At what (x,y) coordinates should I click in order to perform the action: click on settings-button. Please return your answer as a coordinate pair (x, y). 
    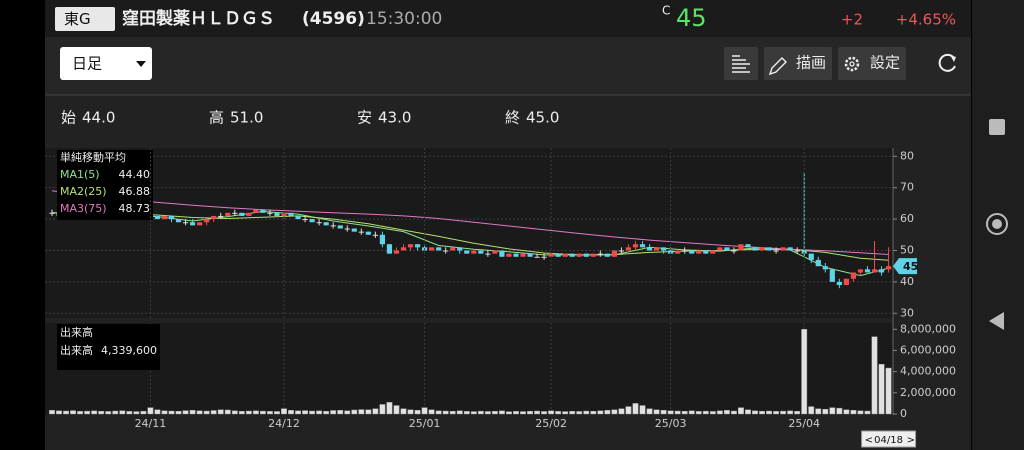
    Looking at the image, I should click on (872, 63).